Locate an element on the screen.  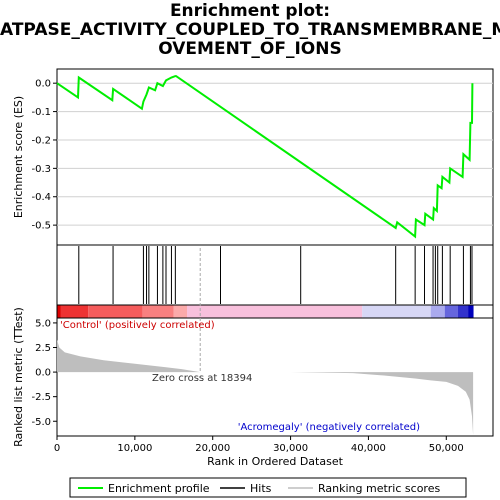
x-axis-label: Rank in Ordered Dataset is located at coordinates (275, 461).